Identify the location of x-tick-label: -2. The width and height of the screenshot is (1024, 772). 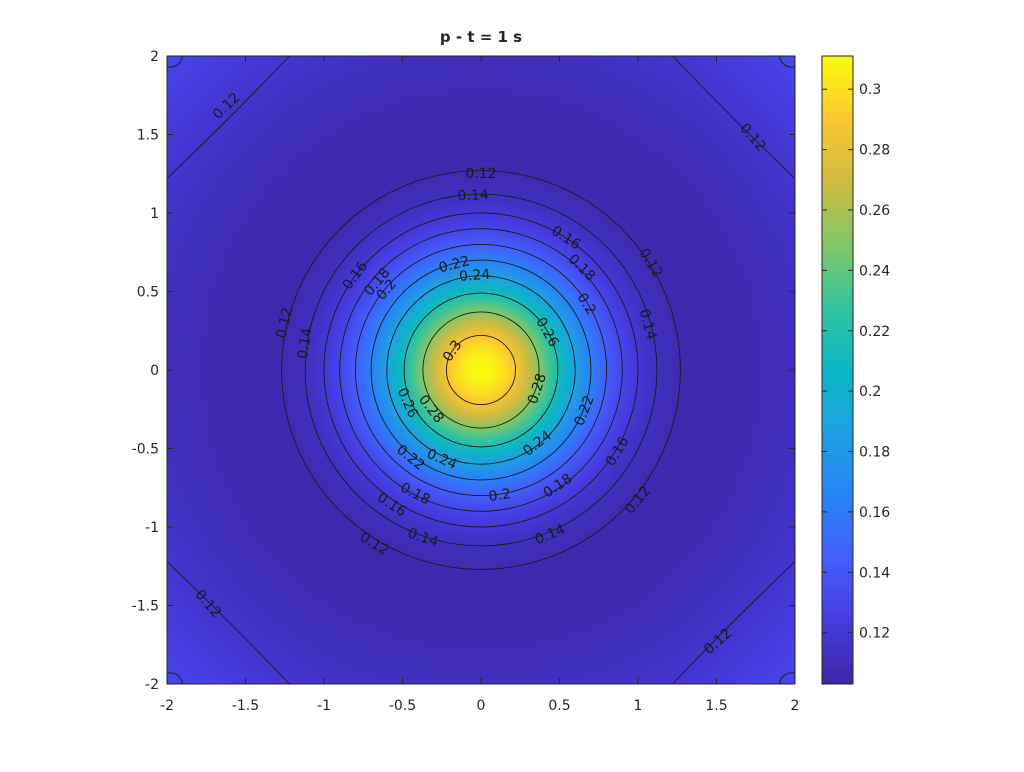
(167, 706).